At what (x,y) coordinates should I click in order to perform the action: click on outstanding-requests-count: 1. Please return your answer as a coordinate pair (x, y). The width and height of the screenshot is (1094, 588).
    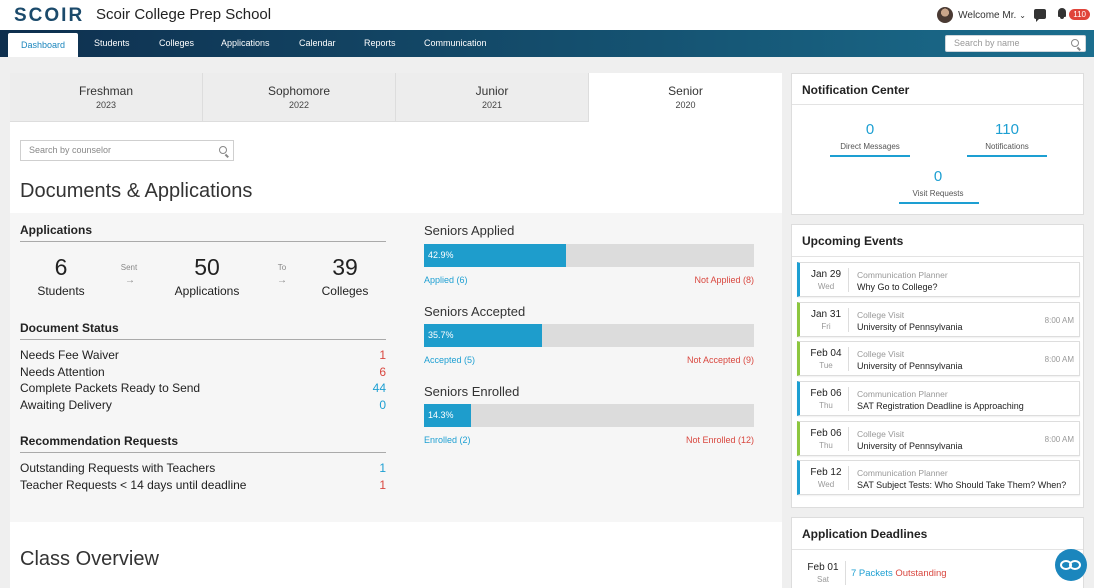
    Looking at the image, I should click on (382, 468).